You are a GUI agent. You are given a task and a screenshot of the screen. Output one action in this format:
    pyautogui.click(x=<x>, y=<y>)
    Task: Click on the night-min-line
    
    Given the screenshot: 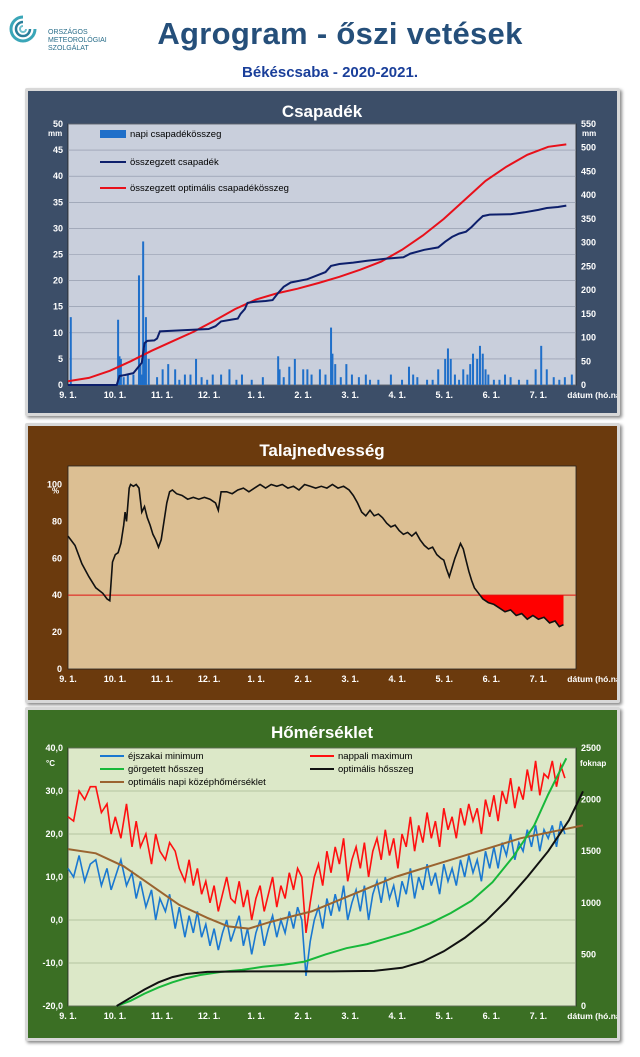 What is the action you would take?
    pyautogui.click(x=316, y=898)
    